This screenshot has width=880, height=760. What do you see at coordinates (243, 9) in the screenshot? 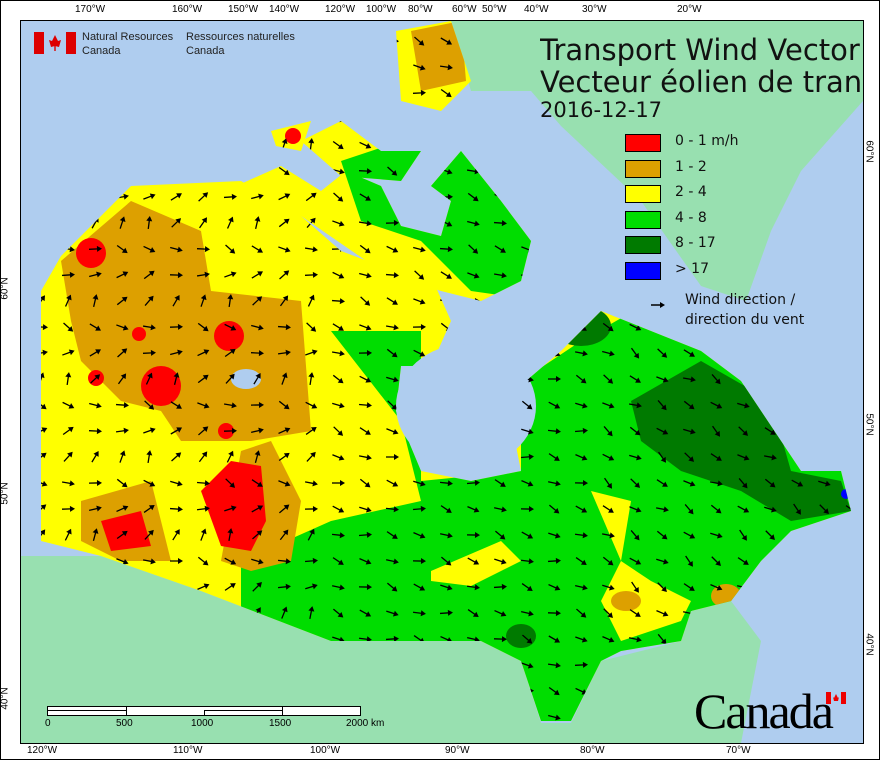
I see `top-tick: 150°W` at bounding box center [243, 9].